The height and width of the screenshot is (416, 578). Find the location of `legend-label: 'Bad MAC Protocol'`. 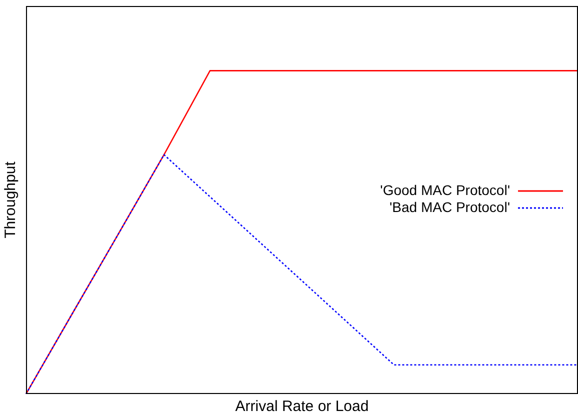

legend-label: 'Bad MAC Protocol' is located at coordinates (449, 206).